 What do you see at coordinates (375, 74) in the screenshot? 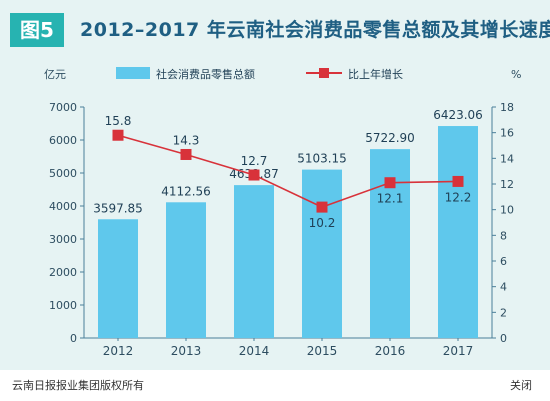
I see `legend-line-label: 比上年增长` at bounding box center [375, 74].